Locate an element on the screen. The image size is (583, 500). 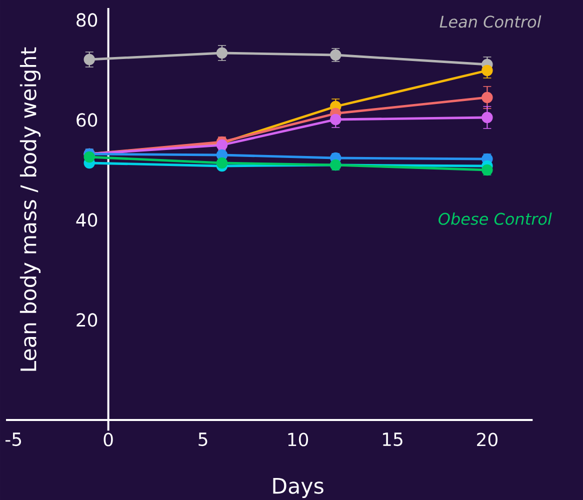
x-tick-label: 15 is located at coordinates (392, 439).